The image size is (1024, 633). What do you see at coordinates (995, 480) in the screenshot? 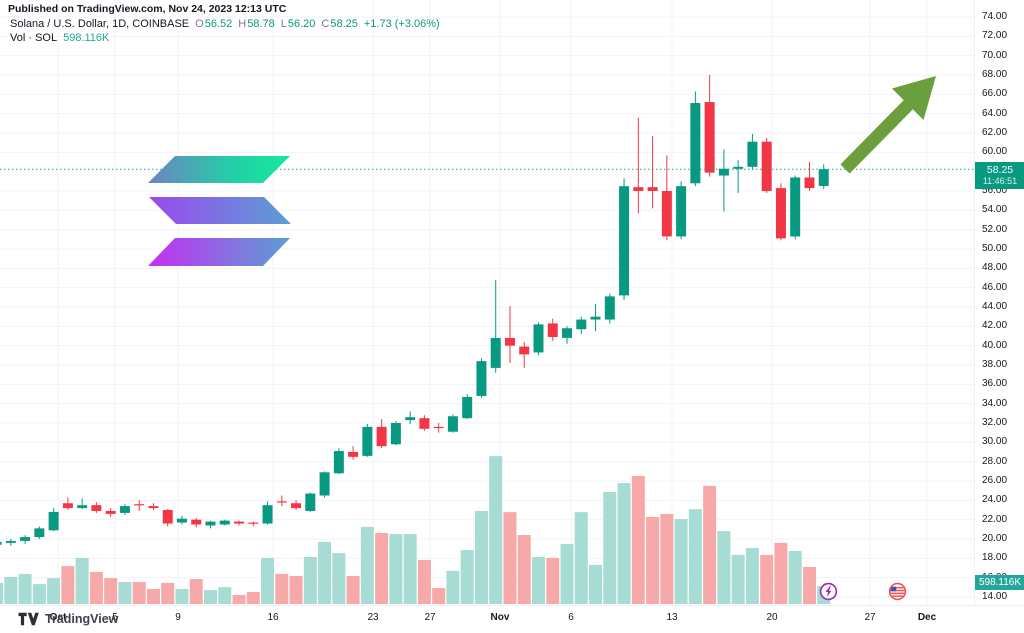
I see `price-tick: 26.00` at bounding box center [995, 480].